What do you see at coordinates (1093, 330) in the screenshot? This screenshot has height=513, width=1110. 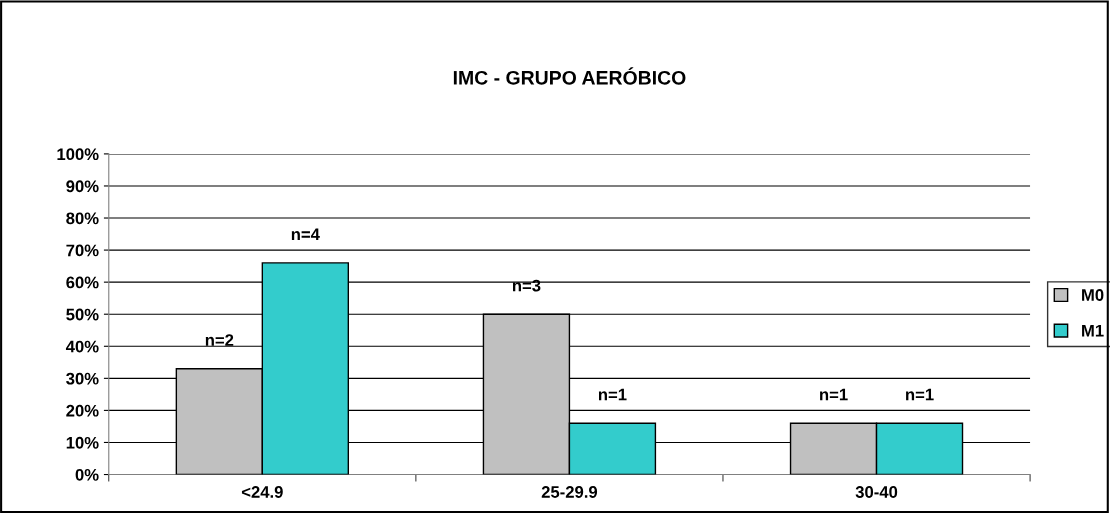 I see `legend-label: M1` at bounding box center [1093, 330].